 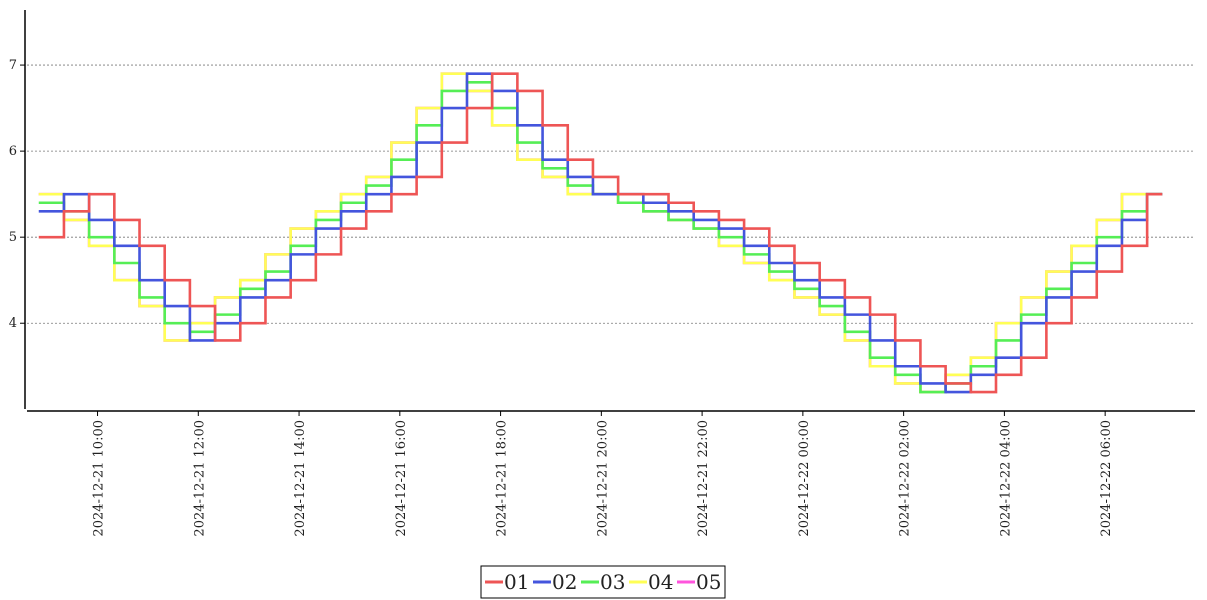 I want to click on legend-label: 04, so click(x=660, y=582).